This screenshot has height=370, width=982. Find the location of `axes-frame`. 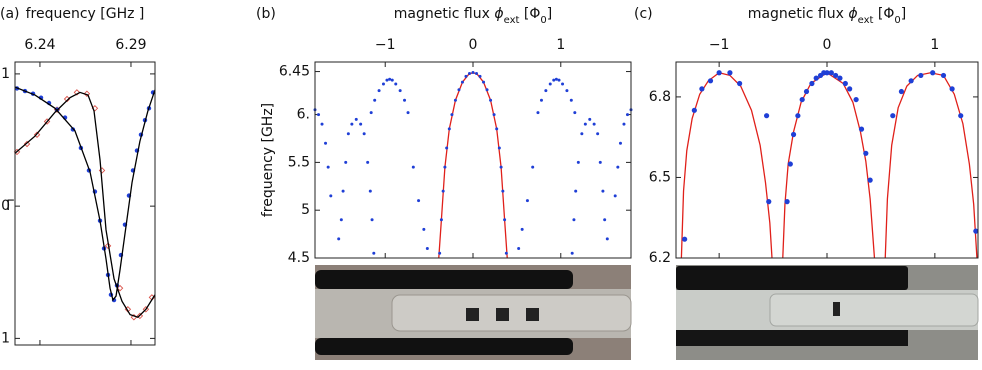

axes-frame is located at coordinates (85, 203).